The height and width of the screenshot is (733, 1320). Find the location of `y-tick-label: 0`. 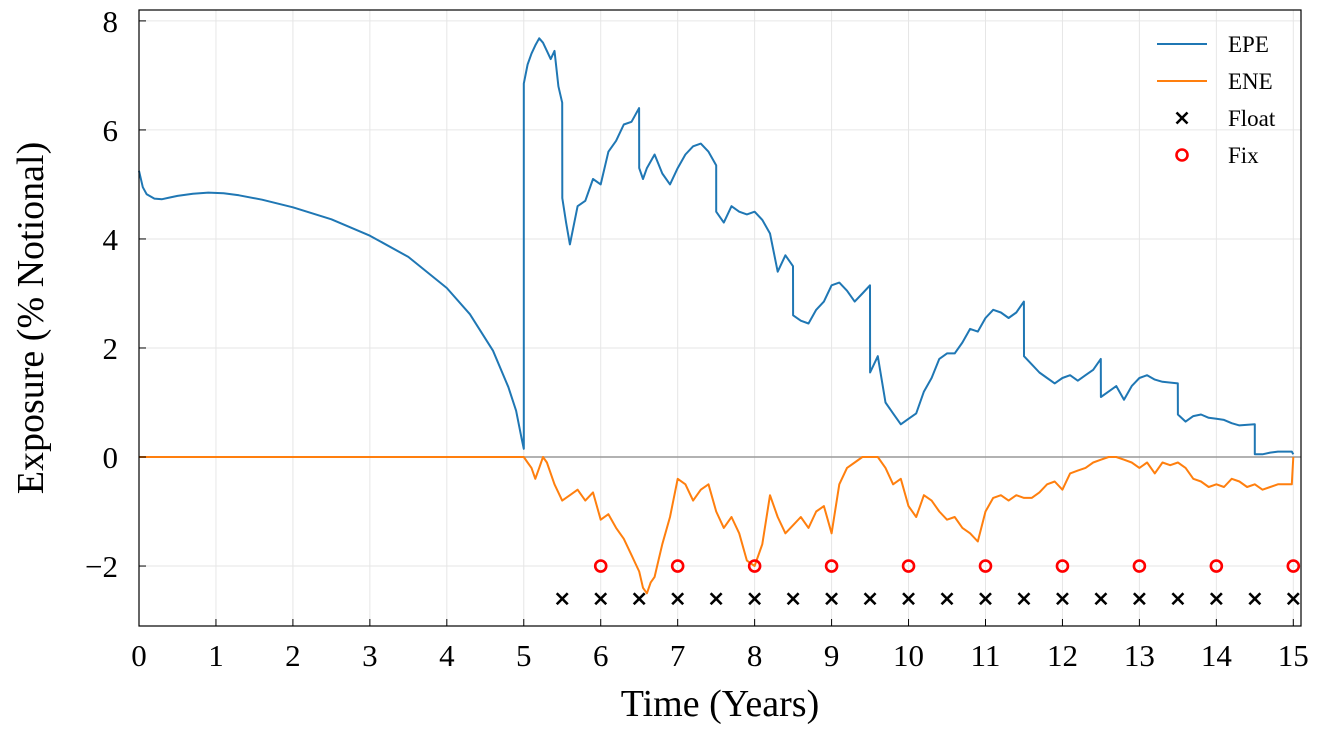

y-tick-label: 0 is located at coordinates (111, 457).